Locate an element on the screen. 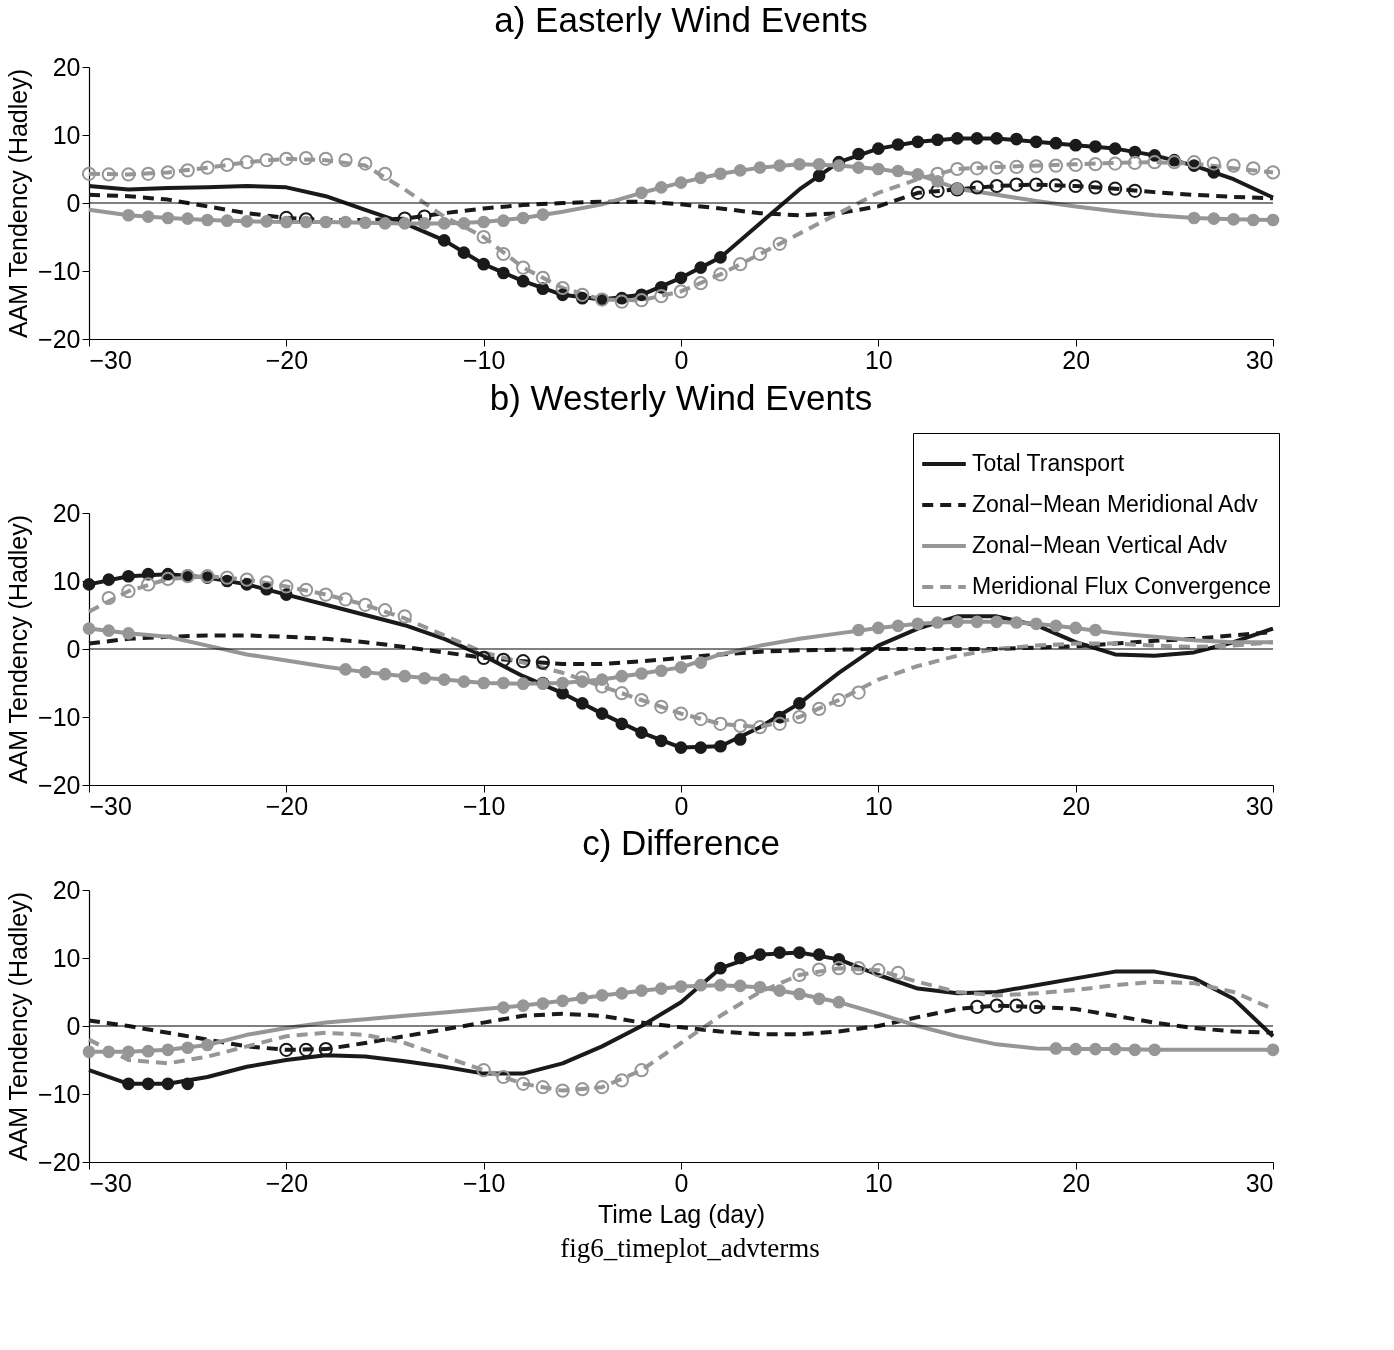 The image size is (1394, 1350). chart-title: a) Easterly Wind Events is located at coordinates (681, 19).